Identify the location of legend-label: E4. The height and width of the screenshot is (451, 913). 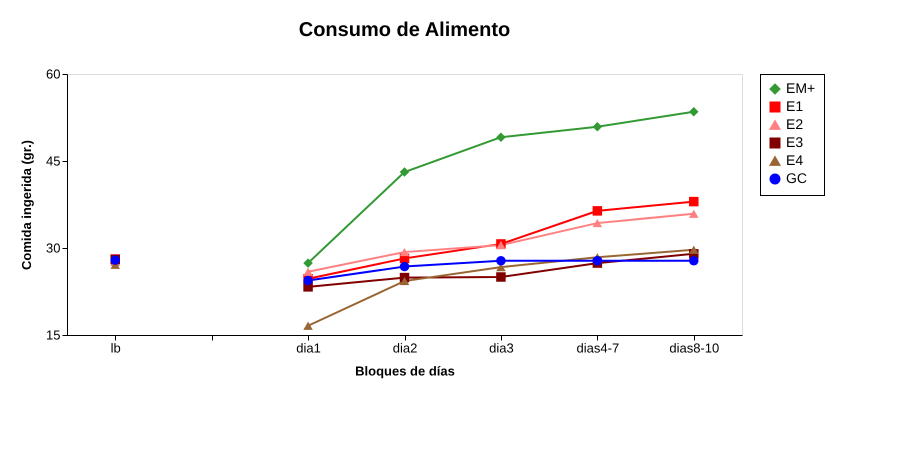
(795, 160).